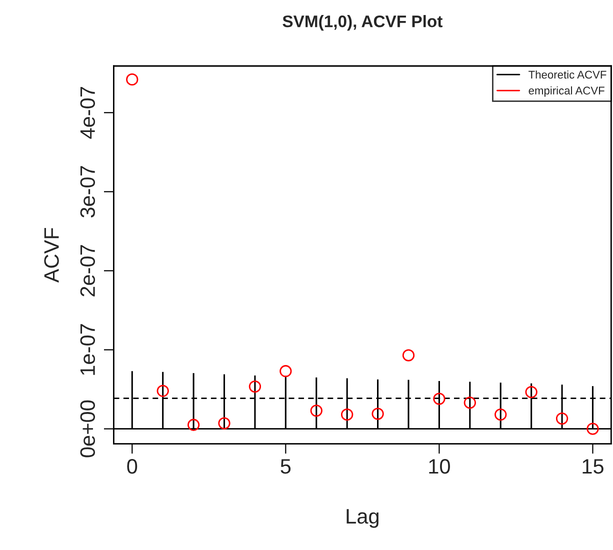  Describe the element at coordinates (285, 466) in the screenshot. I see `x-tick-label: 5` at that location.